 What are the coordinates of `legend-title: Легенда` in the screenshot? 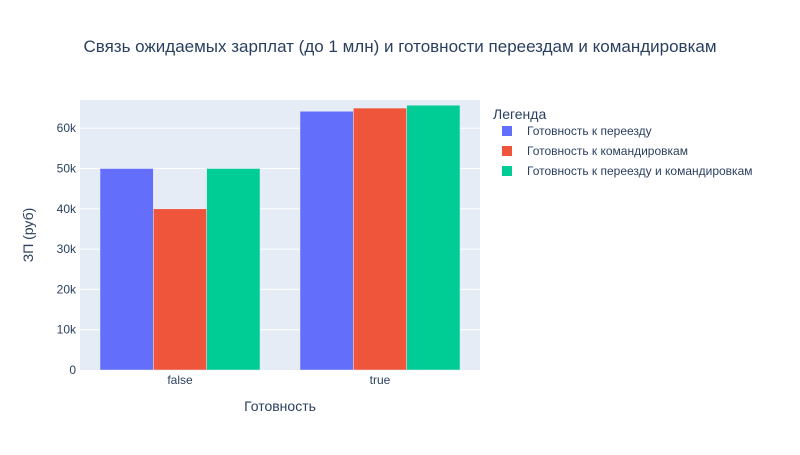 It's located at (519, 114).